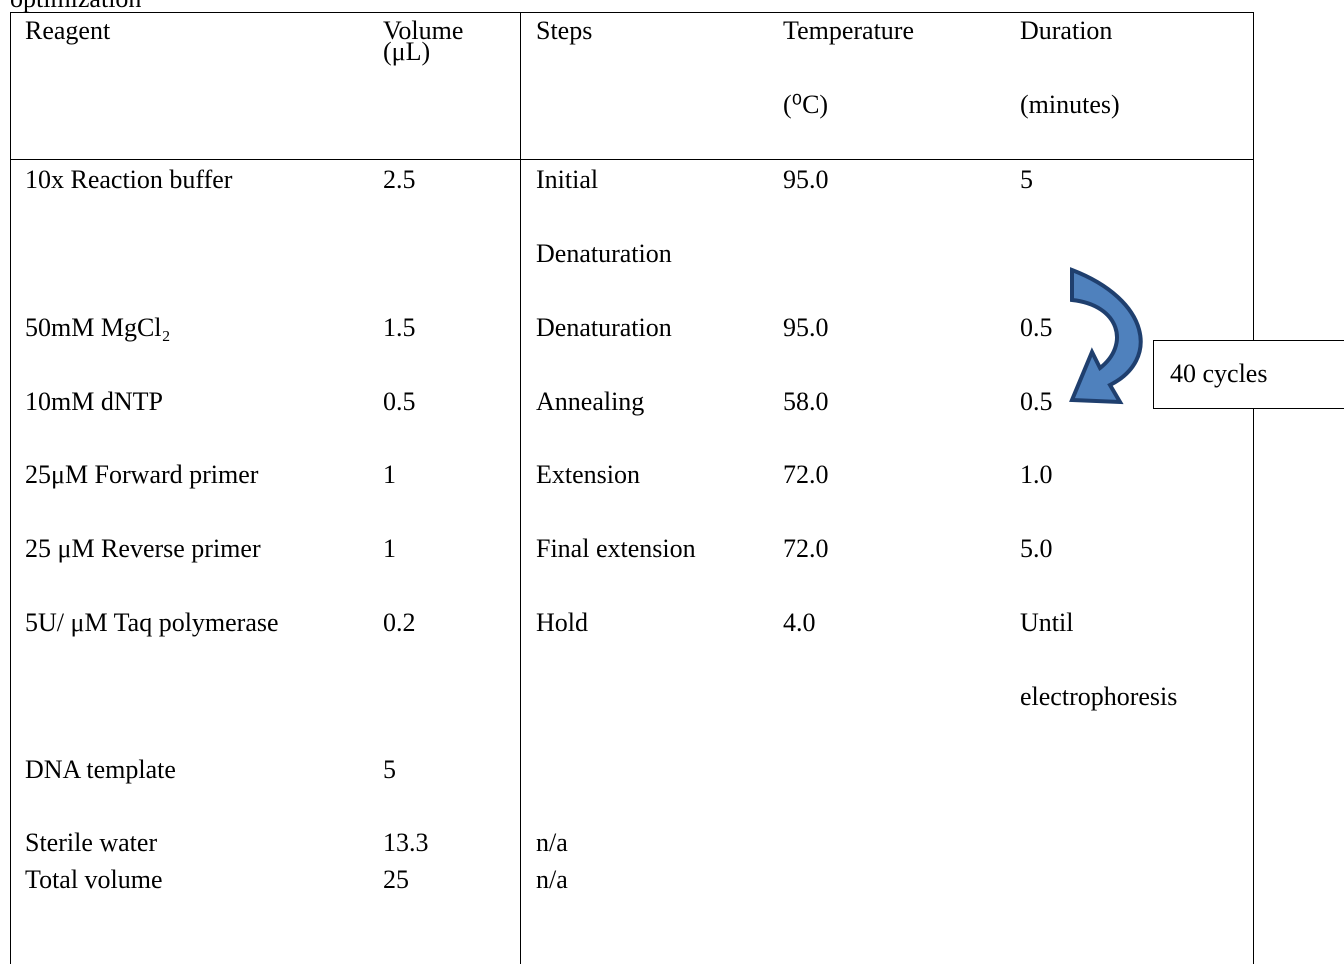 The width and height of the screenshot is (1344, 964). I want to click on header-cell: Volume, so click(423, 30).